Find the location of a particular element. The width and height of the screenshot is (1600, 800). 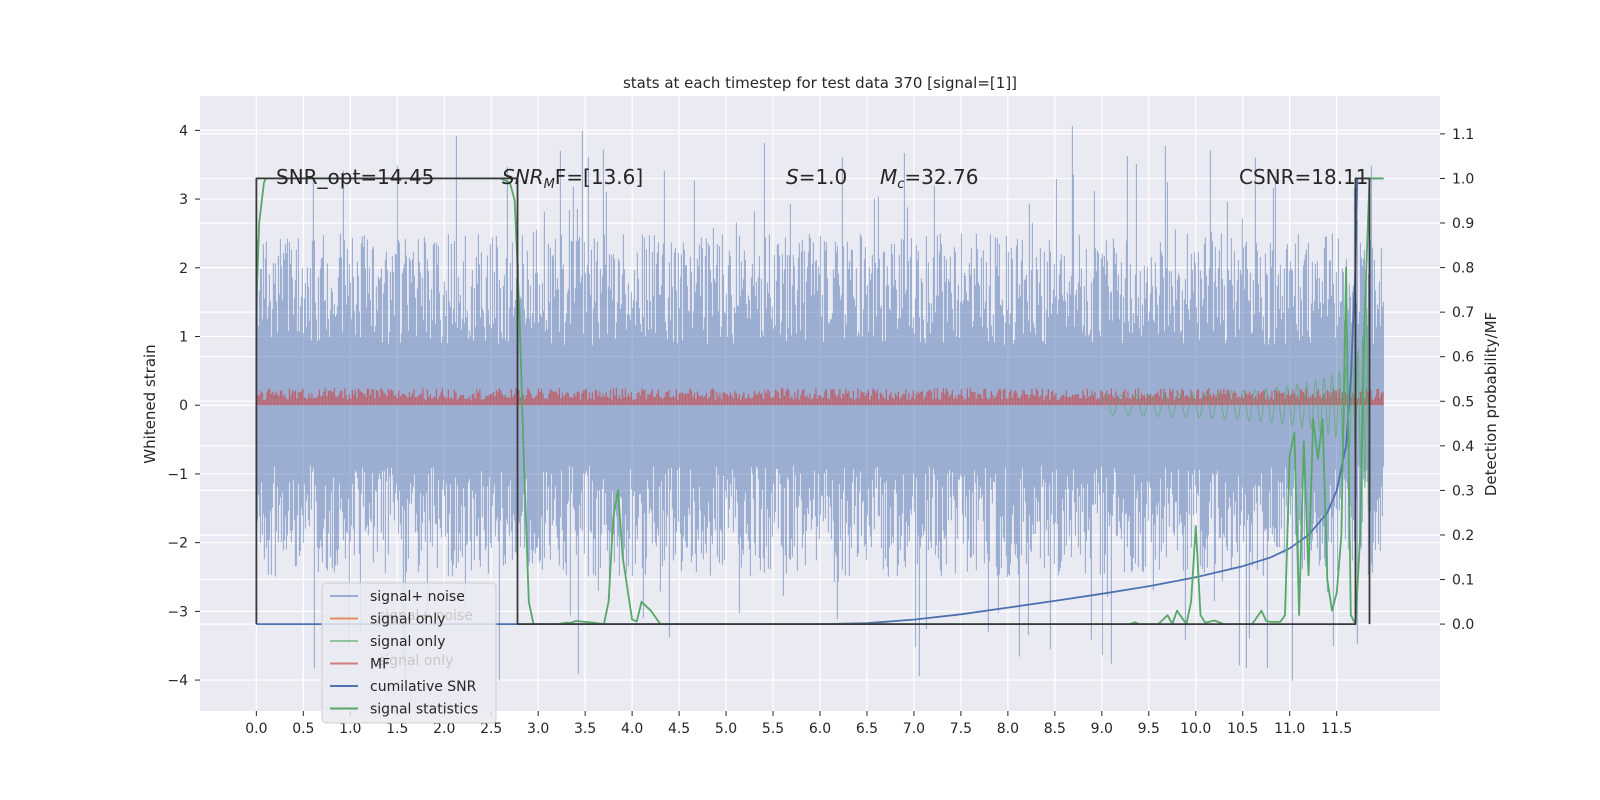

x-tick-label: 2.5 is located at coordinates (491, 729).